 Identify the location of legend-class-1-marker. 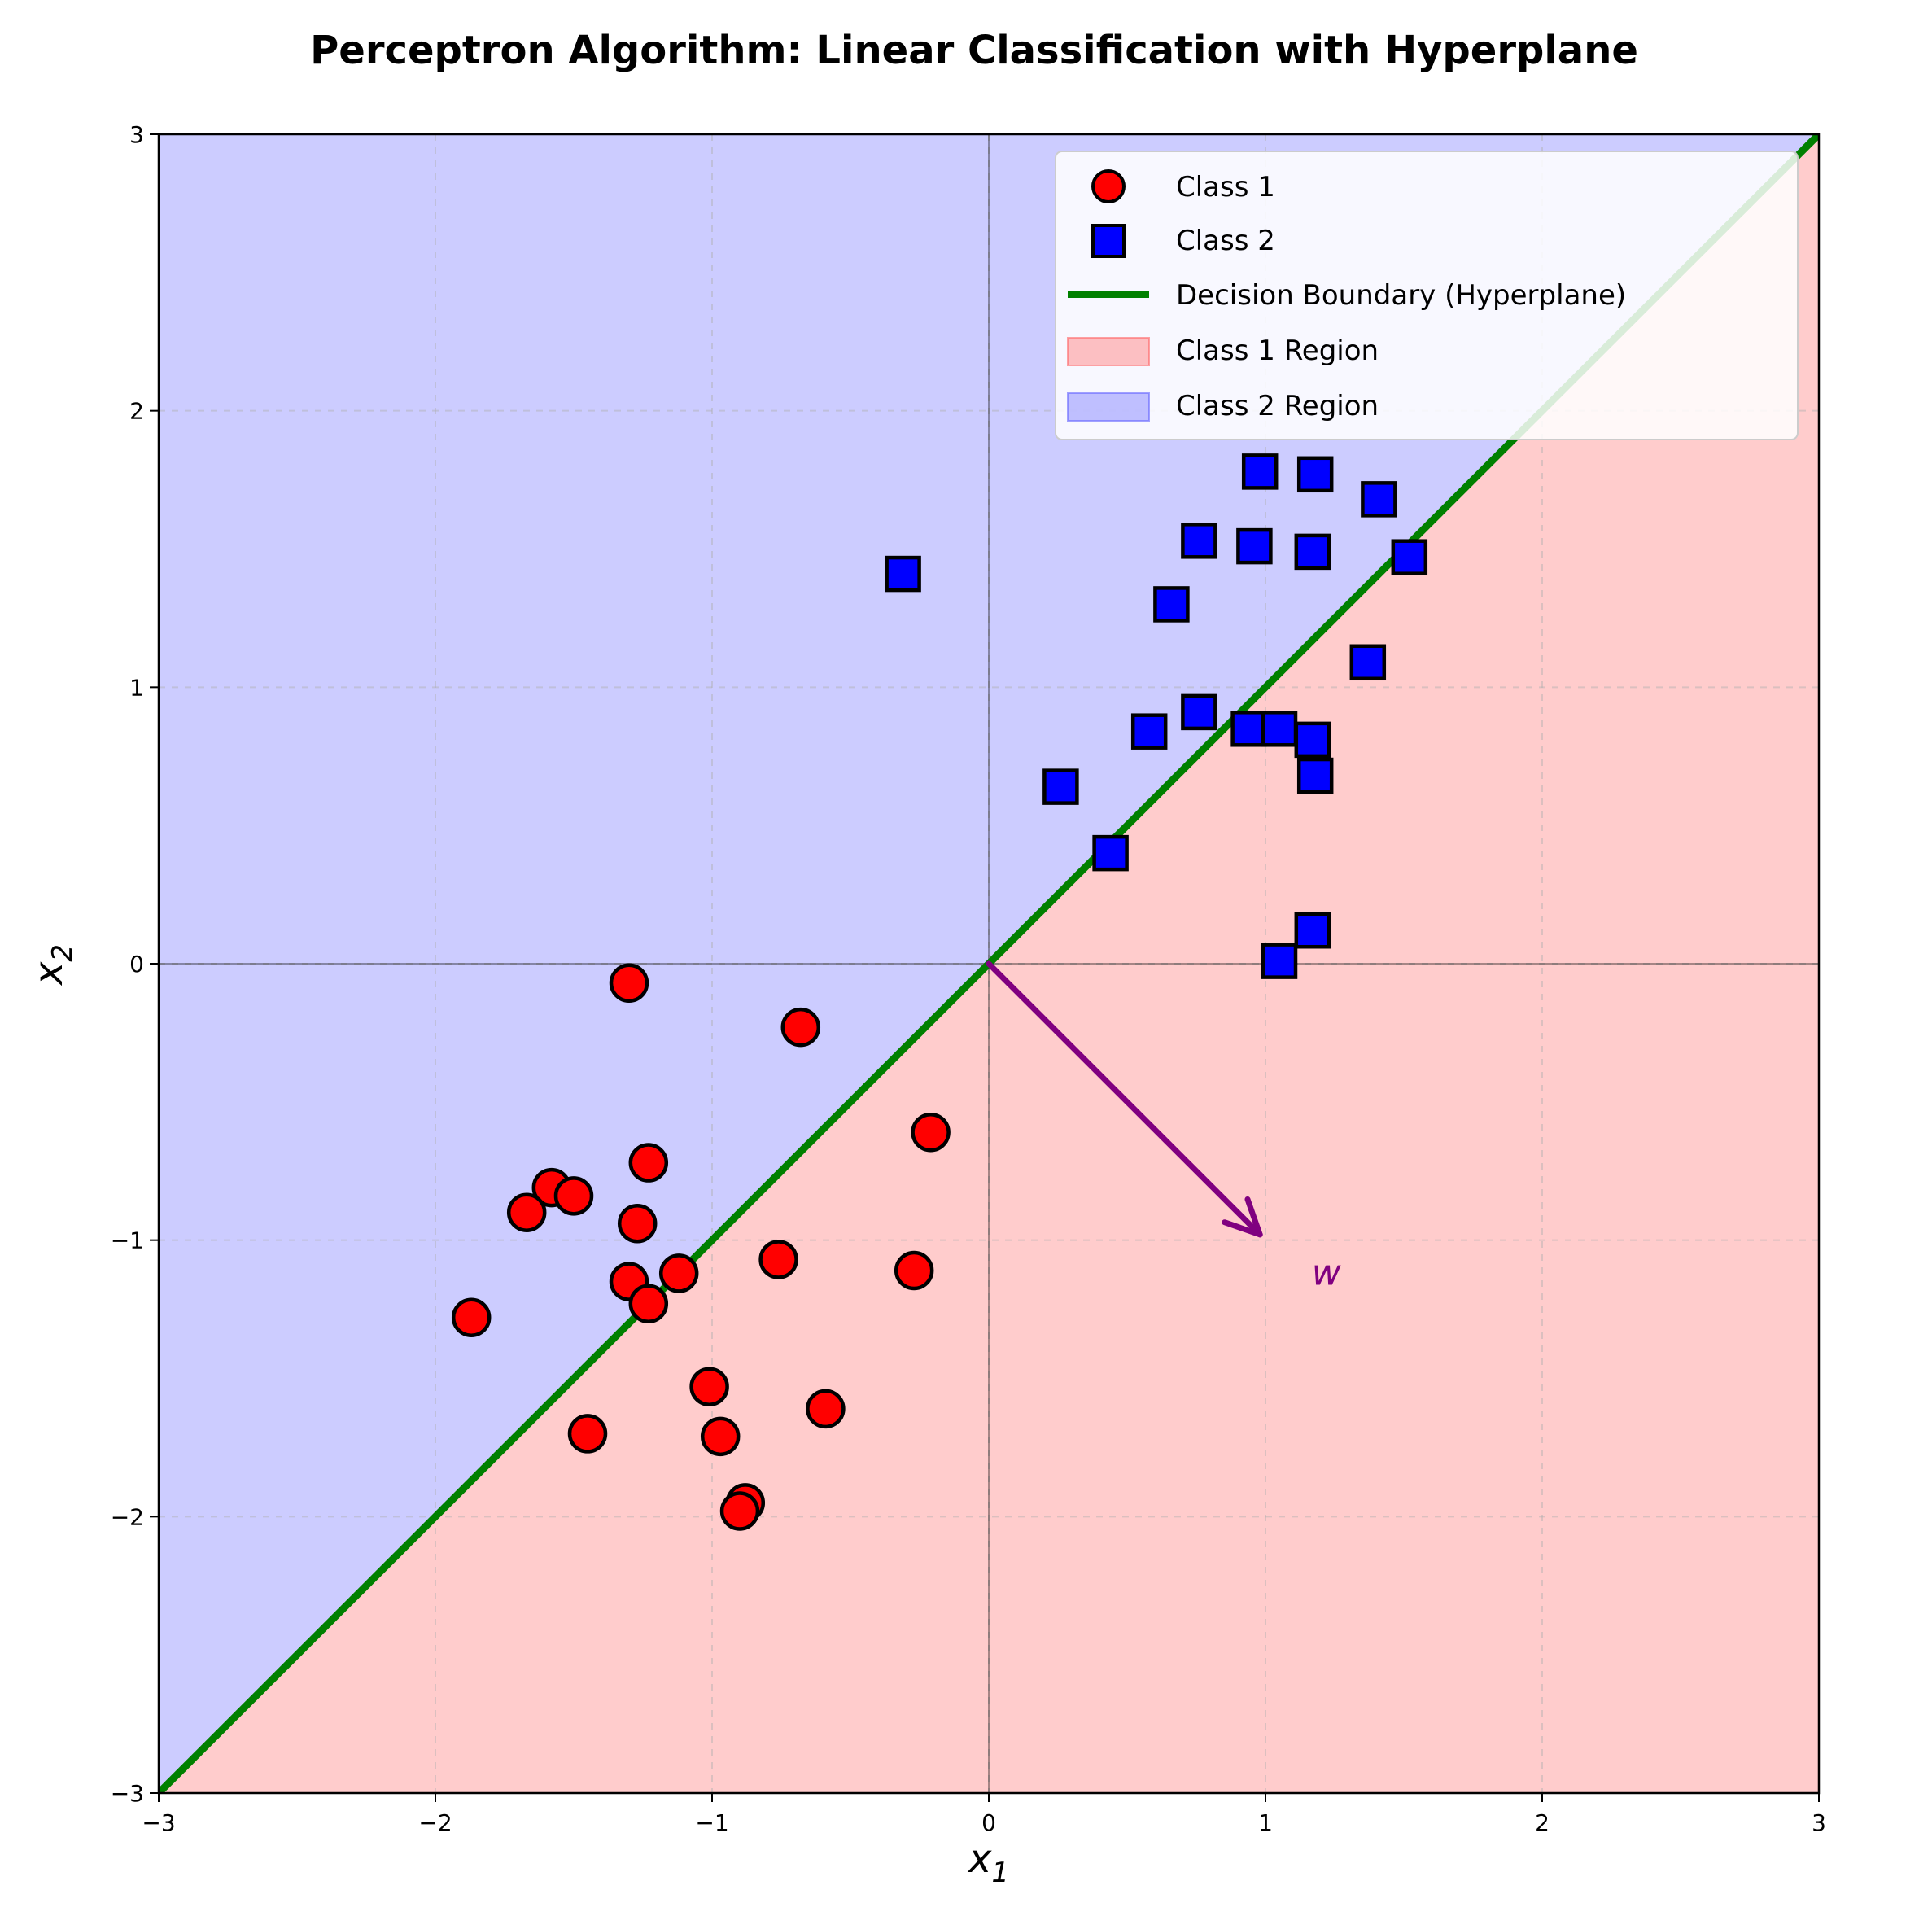
(1109, 186).